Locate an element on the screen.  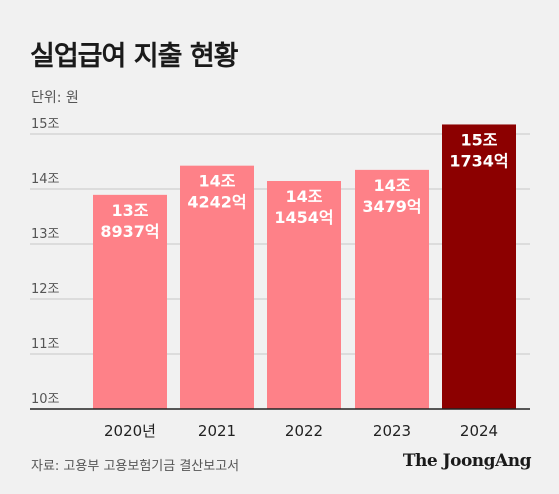
source-note: 자료: 고용부 고용보험기금 결산보고서 is located at coordinates (135, 466).